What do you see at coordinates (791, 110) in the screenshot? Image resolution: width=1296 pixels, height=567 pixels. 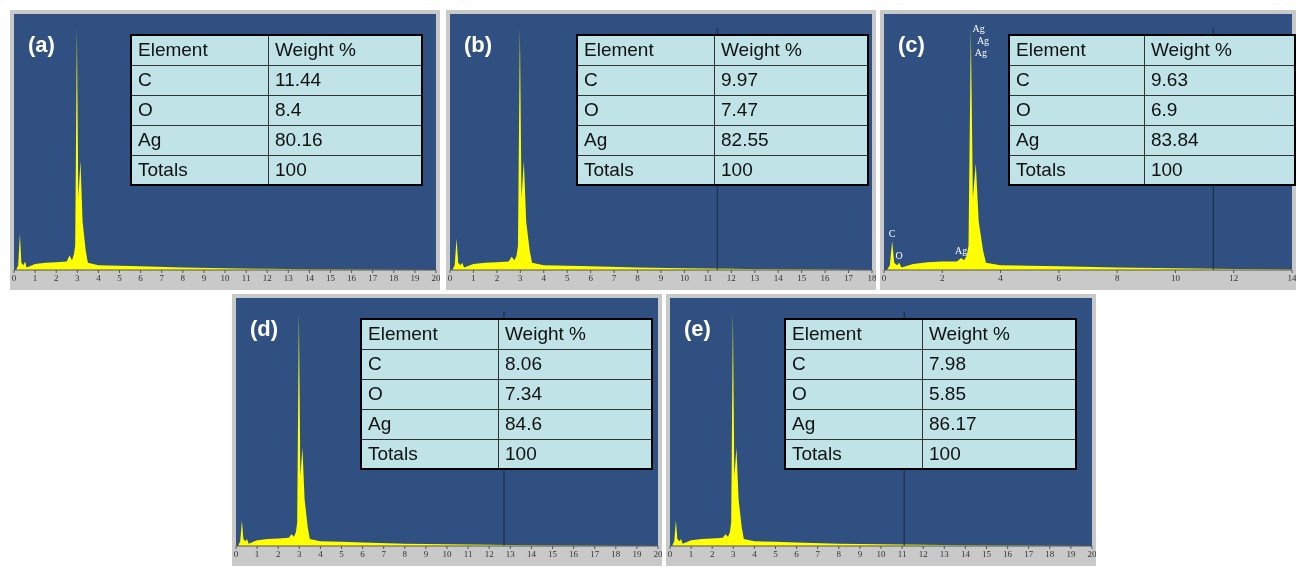 I see `annotation: 7.47` at bounding box center [791, 110].